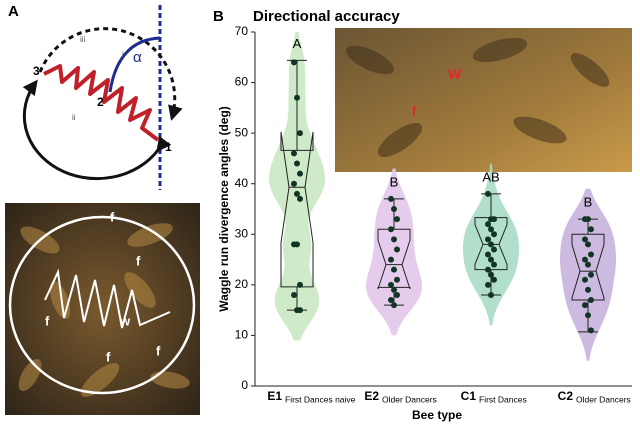 This screenshot has width=640, height=427. What do you see at coordinates (242, 284) in the screenshot?
I see `y-tick-label: 20` at bounding box center [242, 284].